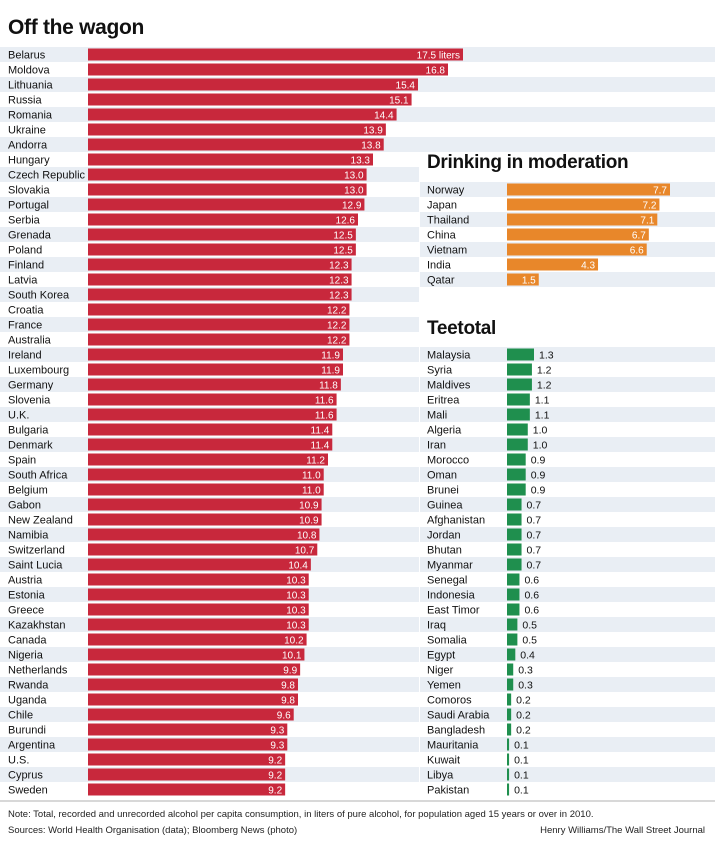 This screenshot has width=715, height=841. What do you see at coordinates (448, 791) in the screenshot?
I see `category-label: Pakistan` at bounding box center [448, 791].